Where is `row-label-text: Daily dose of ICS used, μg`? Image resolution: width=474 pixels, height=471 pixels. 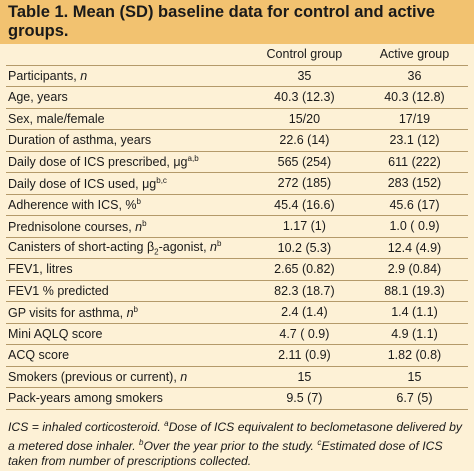 row-label-text: Daily dose of ICS used, μg is located at coordinates (82, 183).